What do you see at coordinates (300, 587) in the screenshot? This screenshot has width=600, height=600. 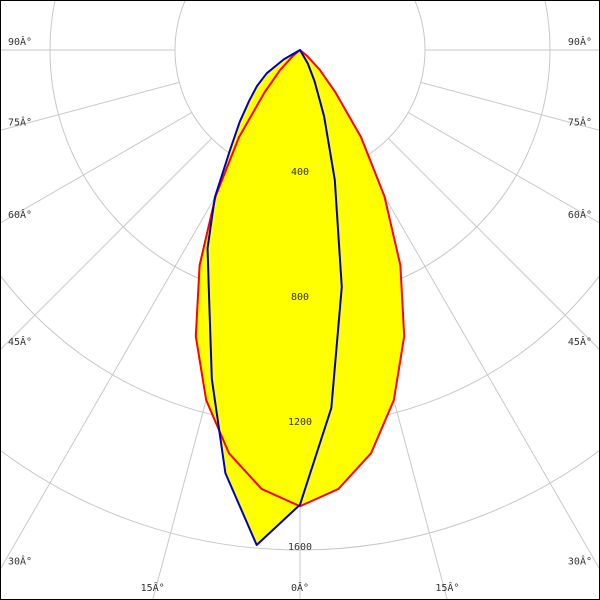 I see `angle-label: 0Â°` at bounding box center [300, 587].